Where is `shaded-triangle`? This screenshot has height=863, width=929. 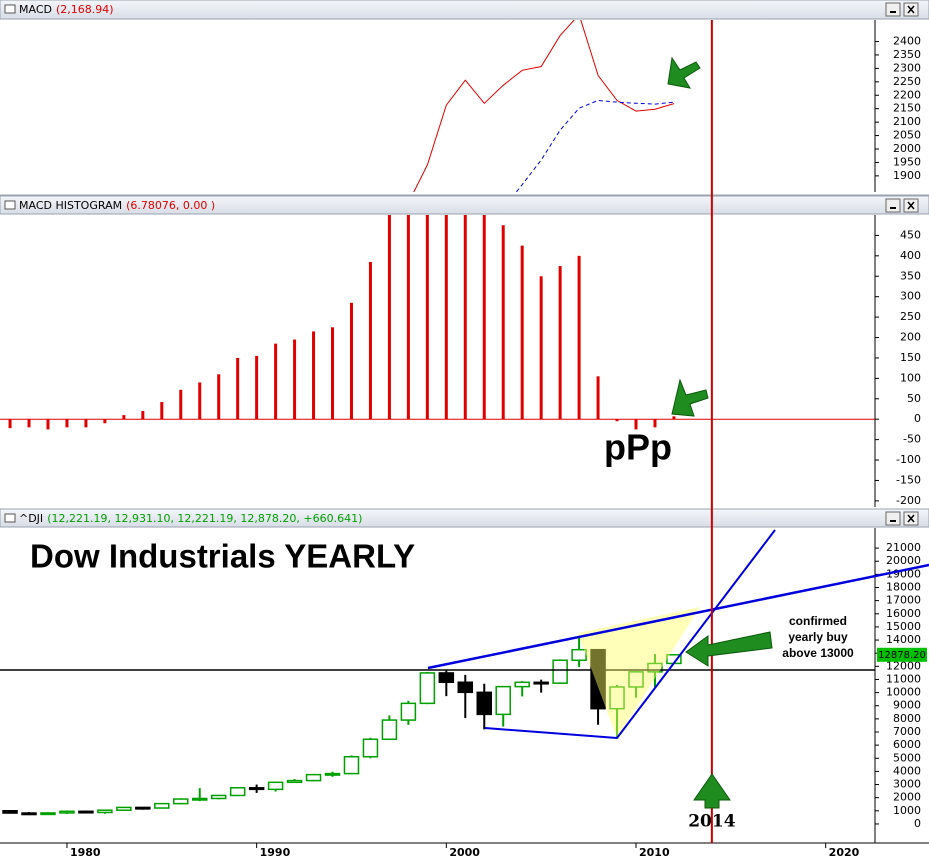 shaded-triangle is located at coordinates (639, 672).